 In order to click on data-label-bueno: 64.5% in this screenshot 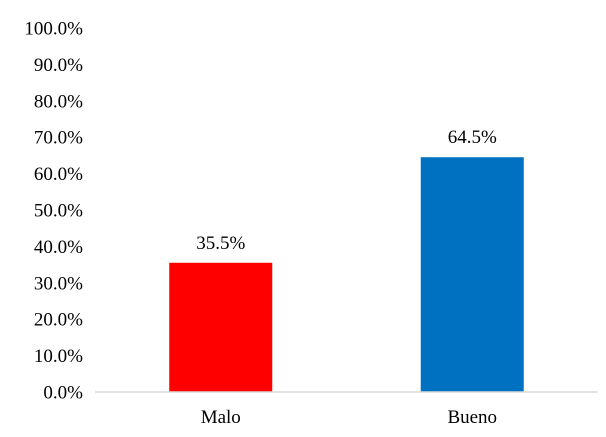, I will do `click(472, 137)`.